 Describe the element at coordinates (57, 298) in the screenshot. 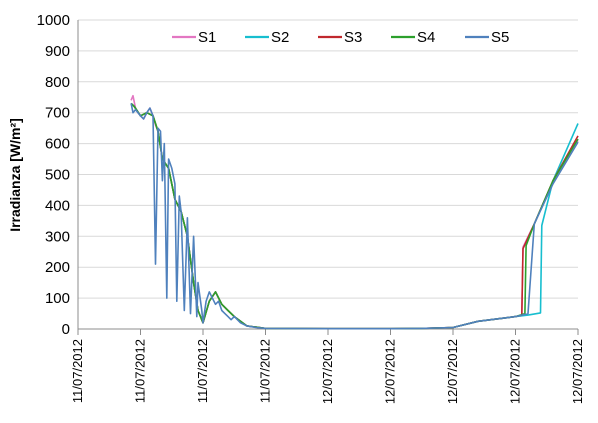

I see `y-tick-label: 100` at that location.